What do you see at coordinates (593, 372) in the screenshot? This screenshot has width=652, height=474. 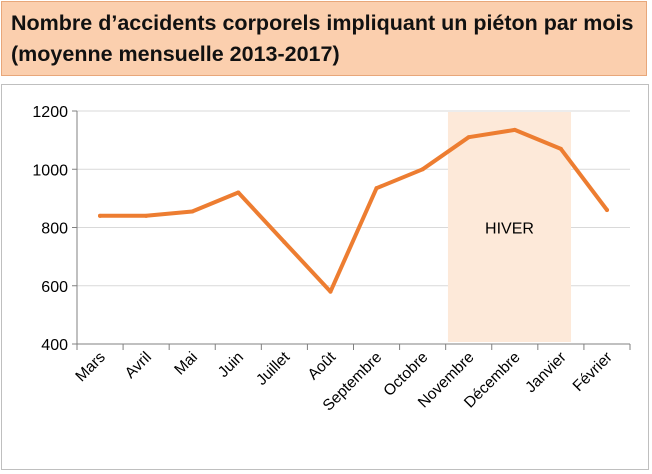 I see `x-tick-label: Février` at bounding box center [593, 372].